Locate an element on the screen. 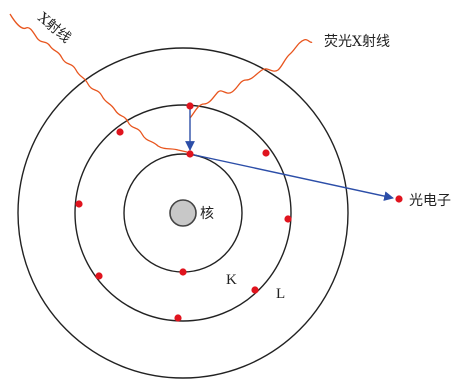  fluorescent-xray-label: 荧光X射线 is located at coordinates (357, 41).